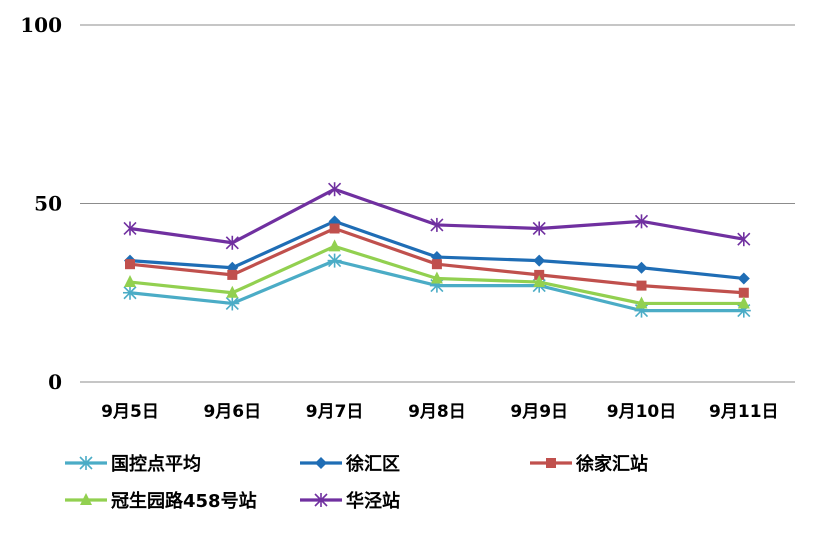 This screenshot has width=813, height=534. Describe the element at coordinates (335, 412) in the screenshot. I see `x-tick-label: 9月7日` at that location.